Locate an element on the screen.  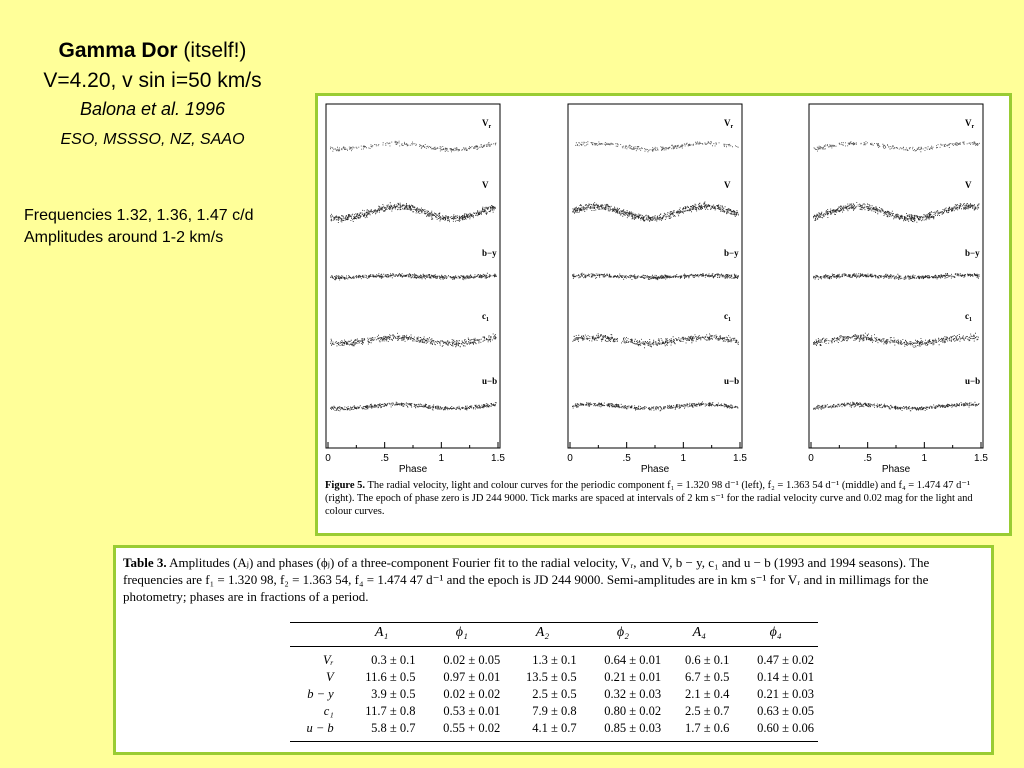
observatories: ESO, MSSSO, NZ, SAAO is located at coordinates (152, 139).